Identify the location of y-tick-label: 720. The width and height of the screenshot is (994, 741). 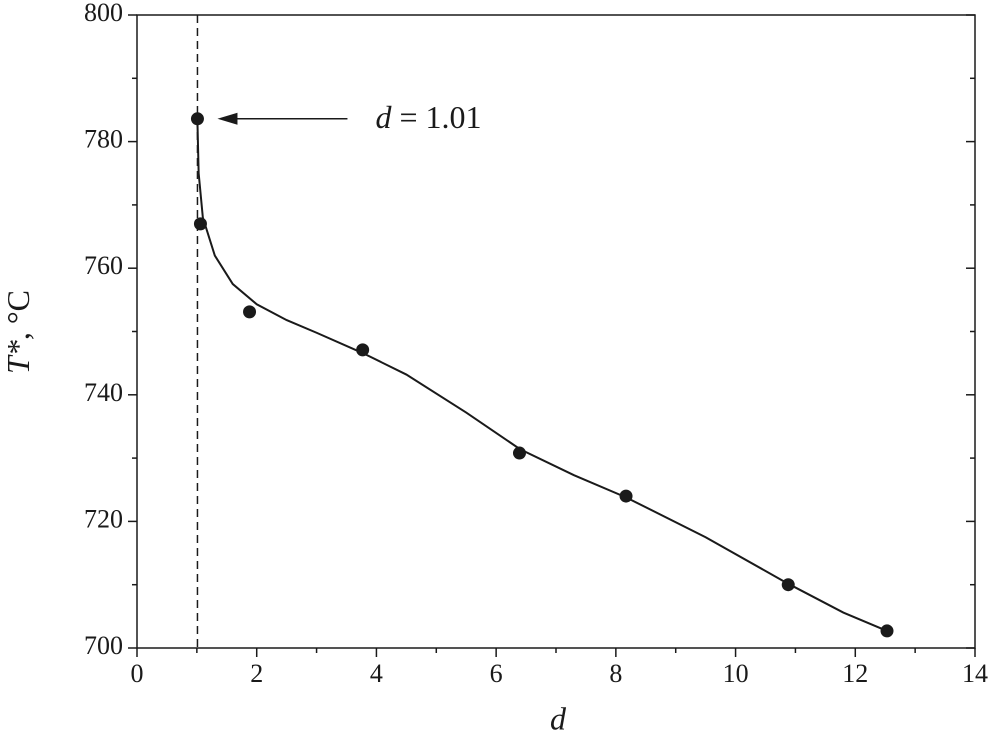
(103, 518).